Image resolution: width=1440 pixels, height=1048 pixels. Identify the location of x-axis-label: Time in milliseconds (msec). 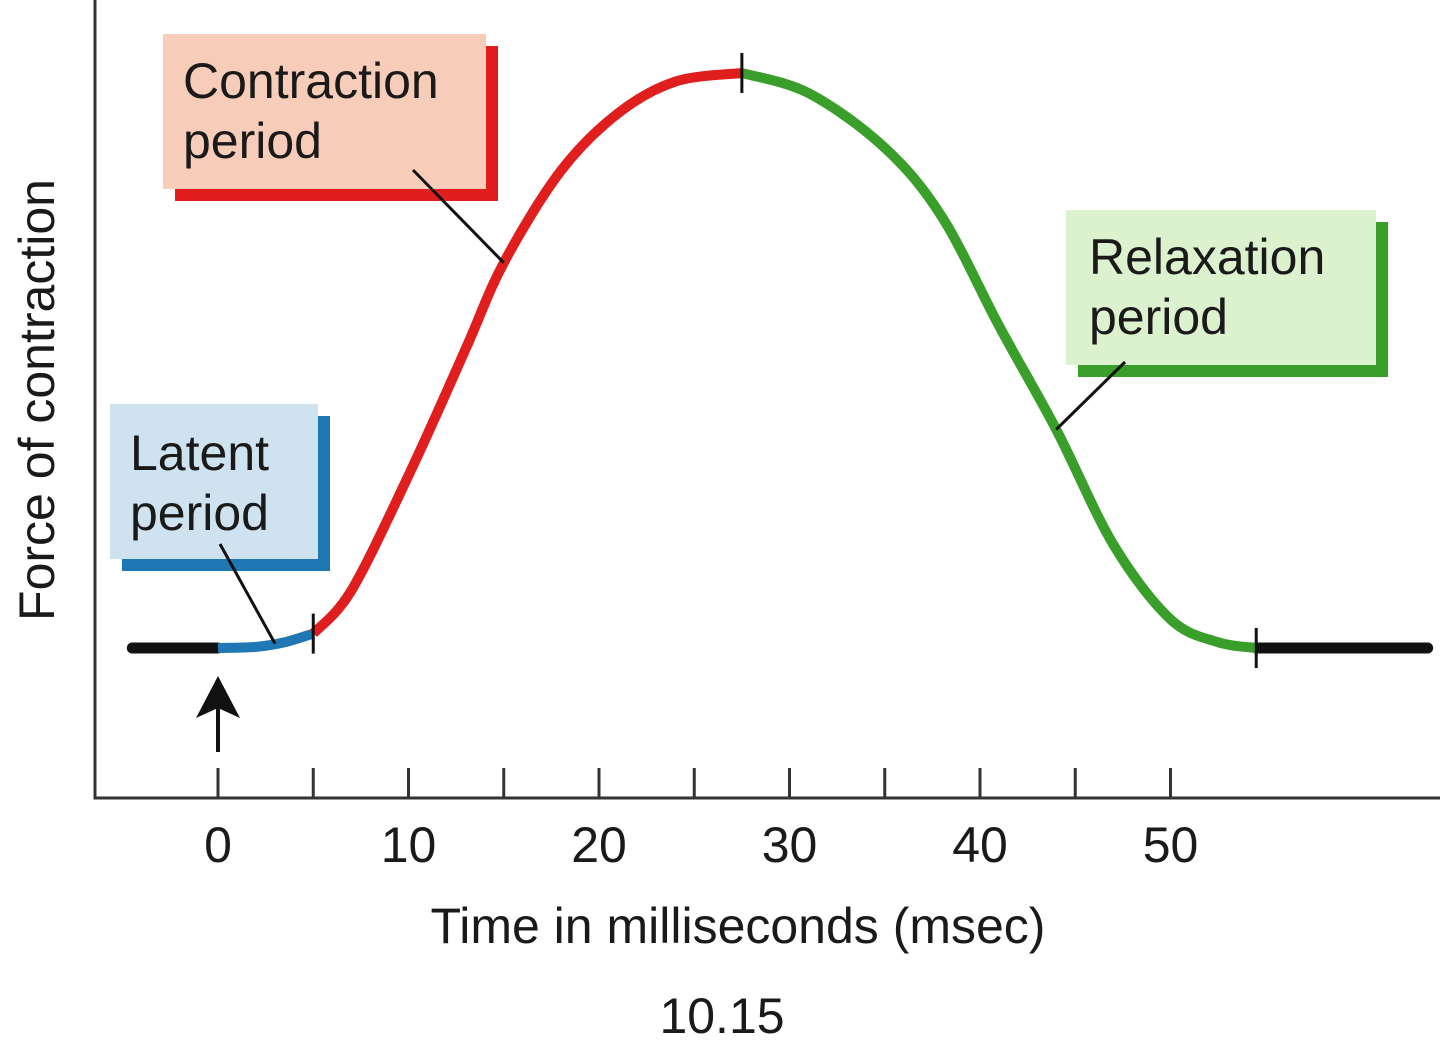
(738, 926).